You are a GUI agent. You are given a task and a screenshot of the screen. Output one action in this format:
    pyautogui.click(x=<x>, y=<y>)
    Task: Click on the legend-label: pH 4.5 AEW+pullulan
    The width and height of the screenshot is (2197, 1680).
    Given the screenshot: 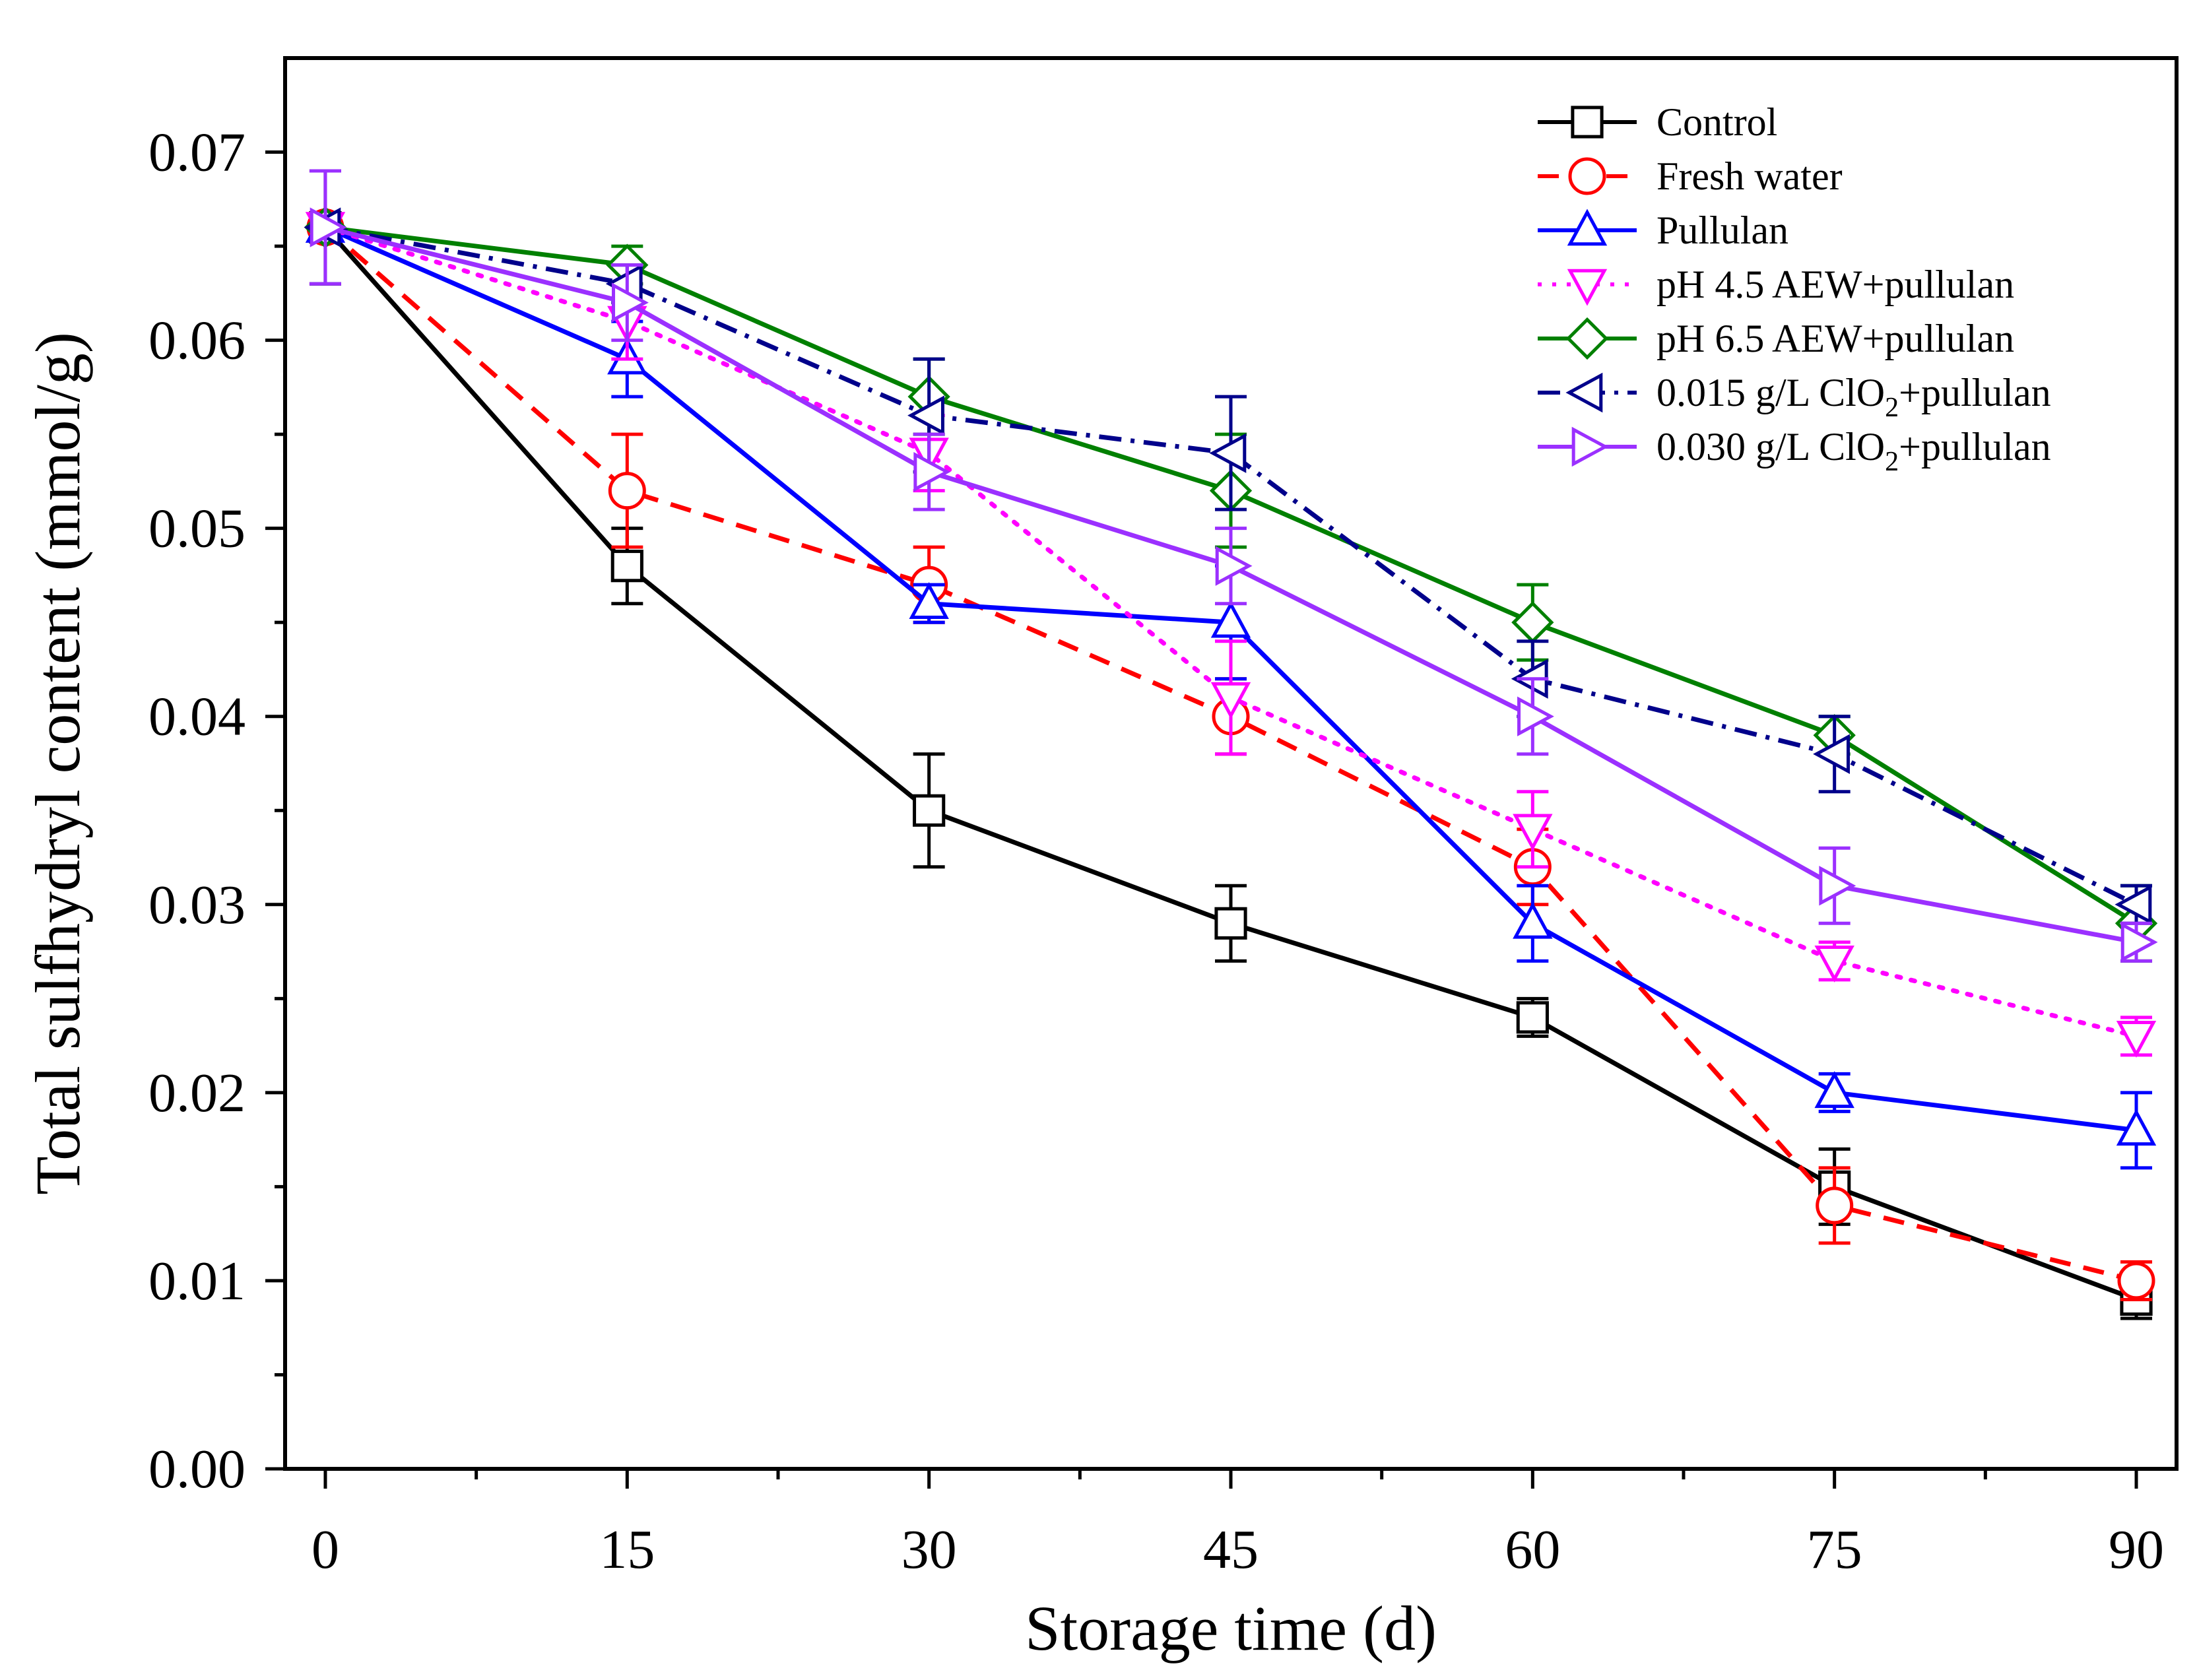 What is the action you would take?
    pyautogui.click(x=1835, y=284)
    